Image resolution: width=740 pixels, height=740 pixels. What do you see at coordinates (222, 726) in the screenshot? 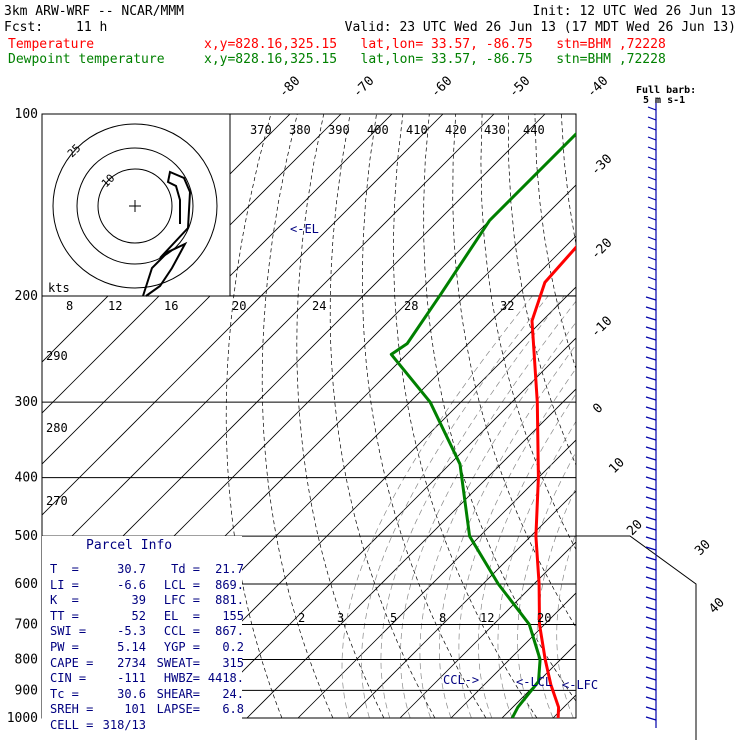
I see `parcel-value` at bounding box center [222, 726].